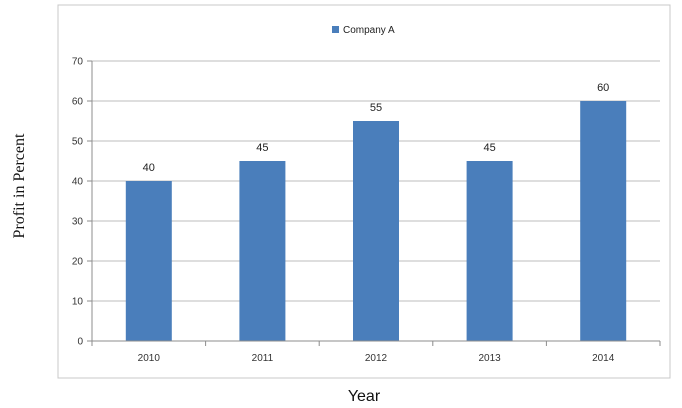  What do you see at coordinates (19, 185) in the screenshot?
I see `y-axis-title: Profit in Percent` at bounding box center [19, 185].